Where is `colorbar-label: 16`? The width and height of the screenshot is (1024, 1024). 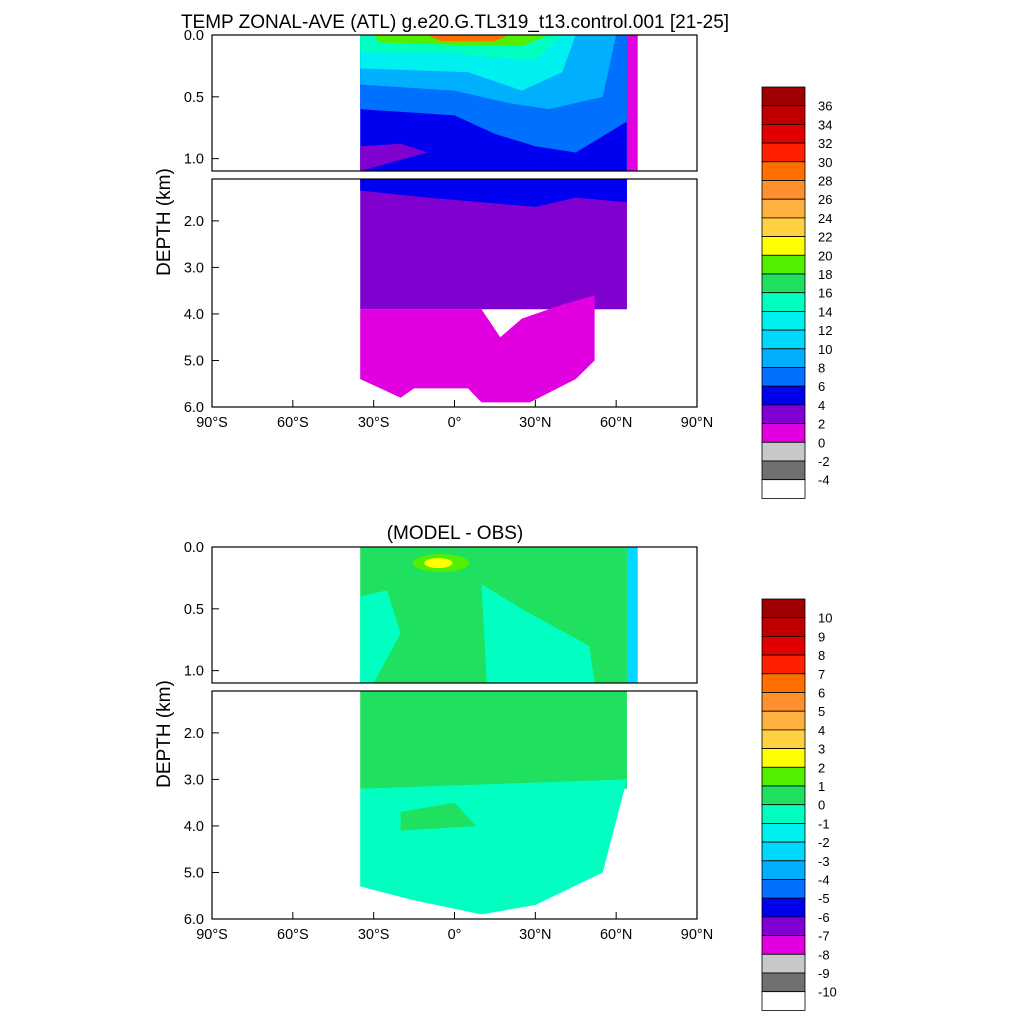 colorbar-label: 16 is located at coordinates (825, 293).